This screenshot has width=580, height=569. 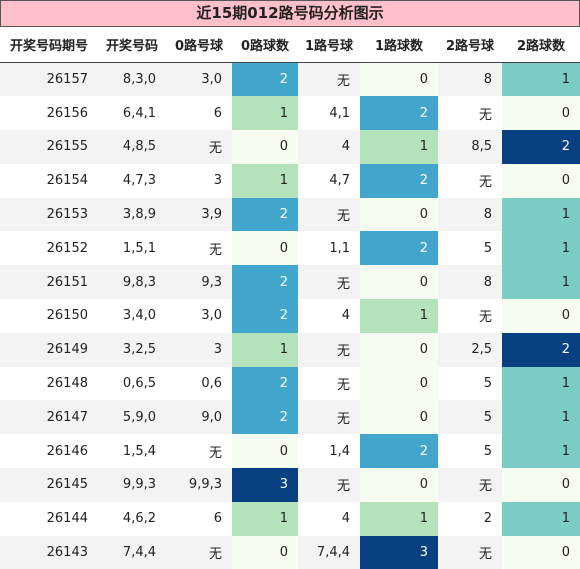 What do you see at coordinates (290, 45) in the screenshot?
I see `header-row: 开奖号码期号 开奖号码 0路号球 0路球数 1路号球 1路球数 2路号球 2路球数` at bounding box center [290, 45].